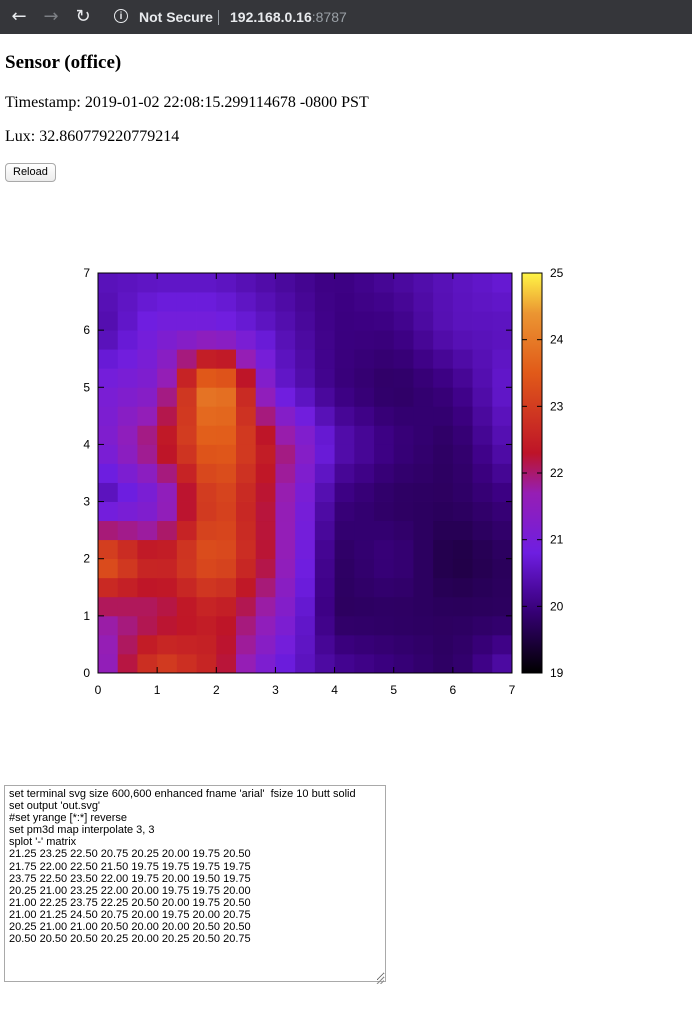  Describe the element at coordinates (19, 16) in the screenshot. I see `back-arrow-icon: ←` at that location.